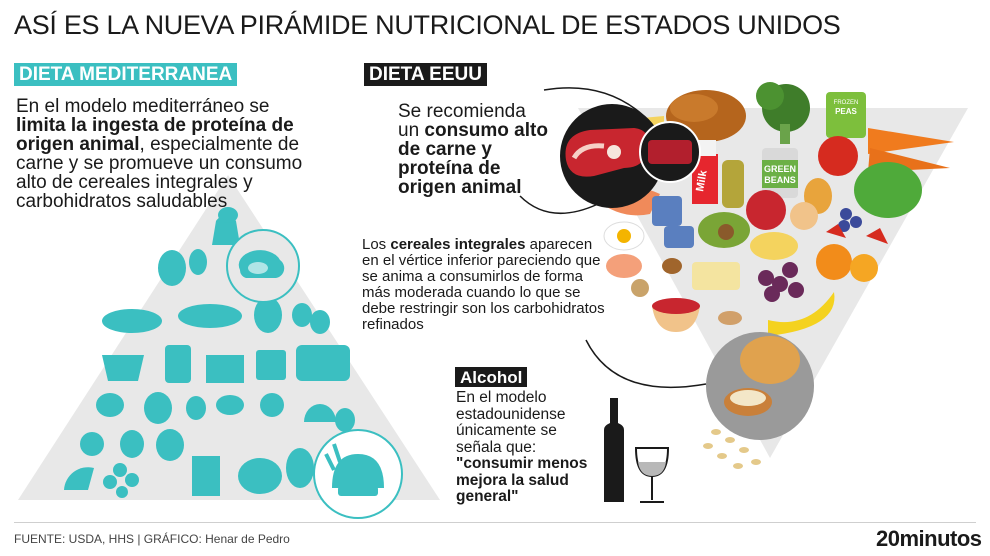 This screenshot has width=990, height=556. Describe the element at coordinates (652, 475) in the screenshot. I see `wine-glass-icon` at that location.